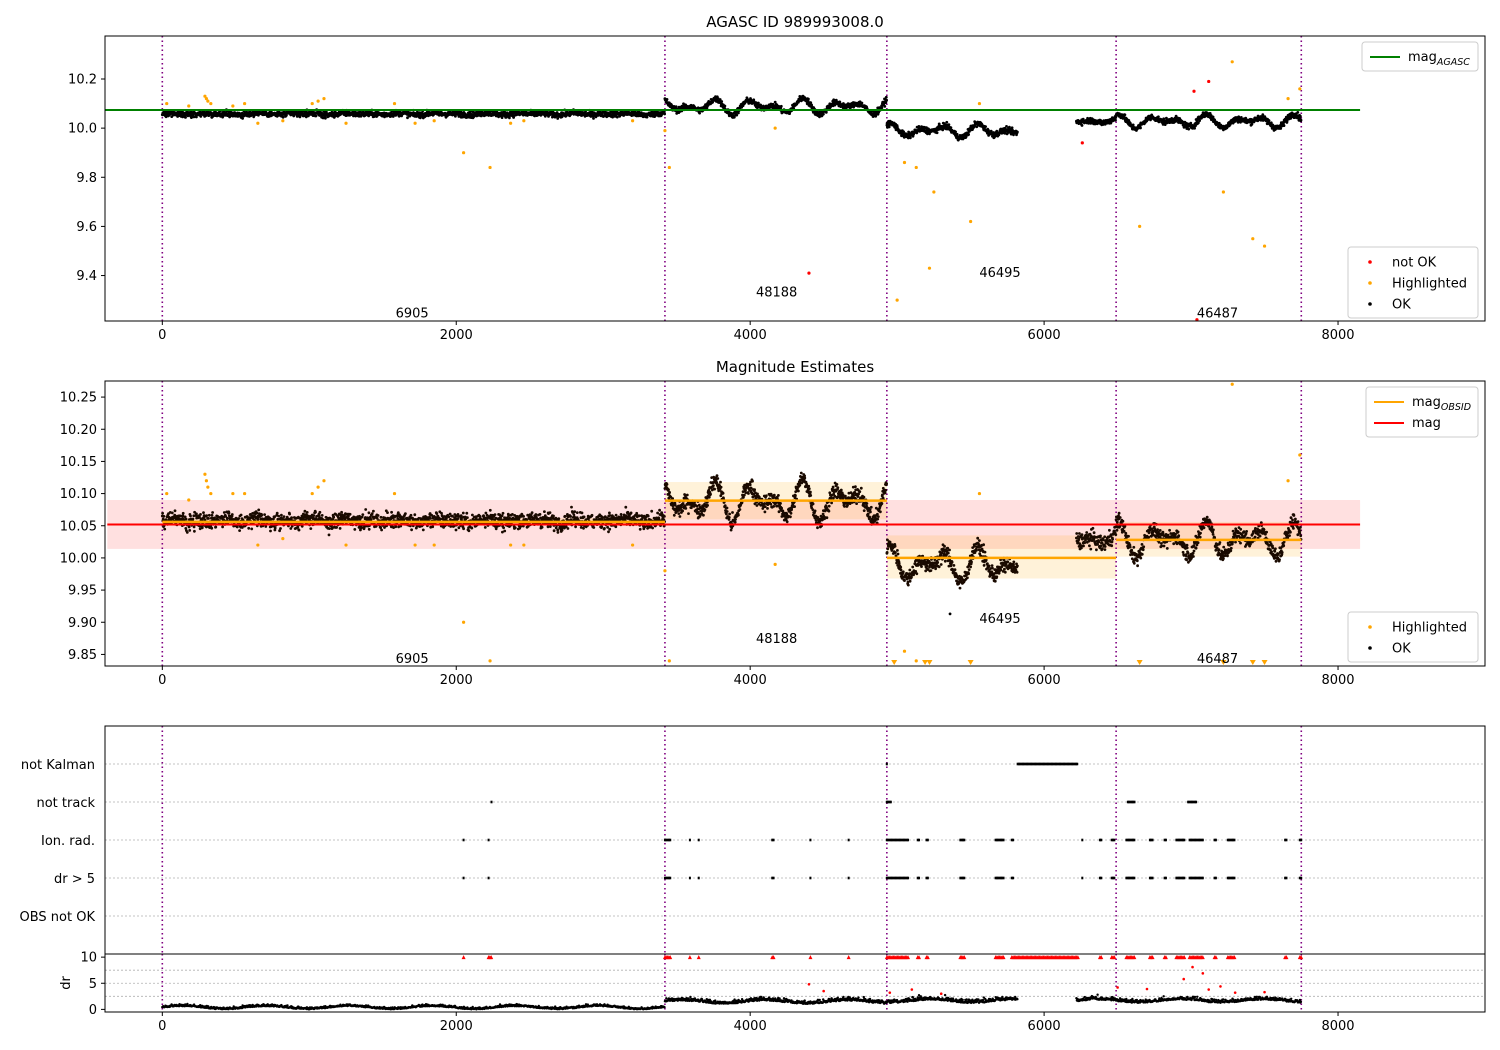  Describe the element at coordinates (1429, 284) in the screenshot. I see `legend-label: Highlighted` at that location.